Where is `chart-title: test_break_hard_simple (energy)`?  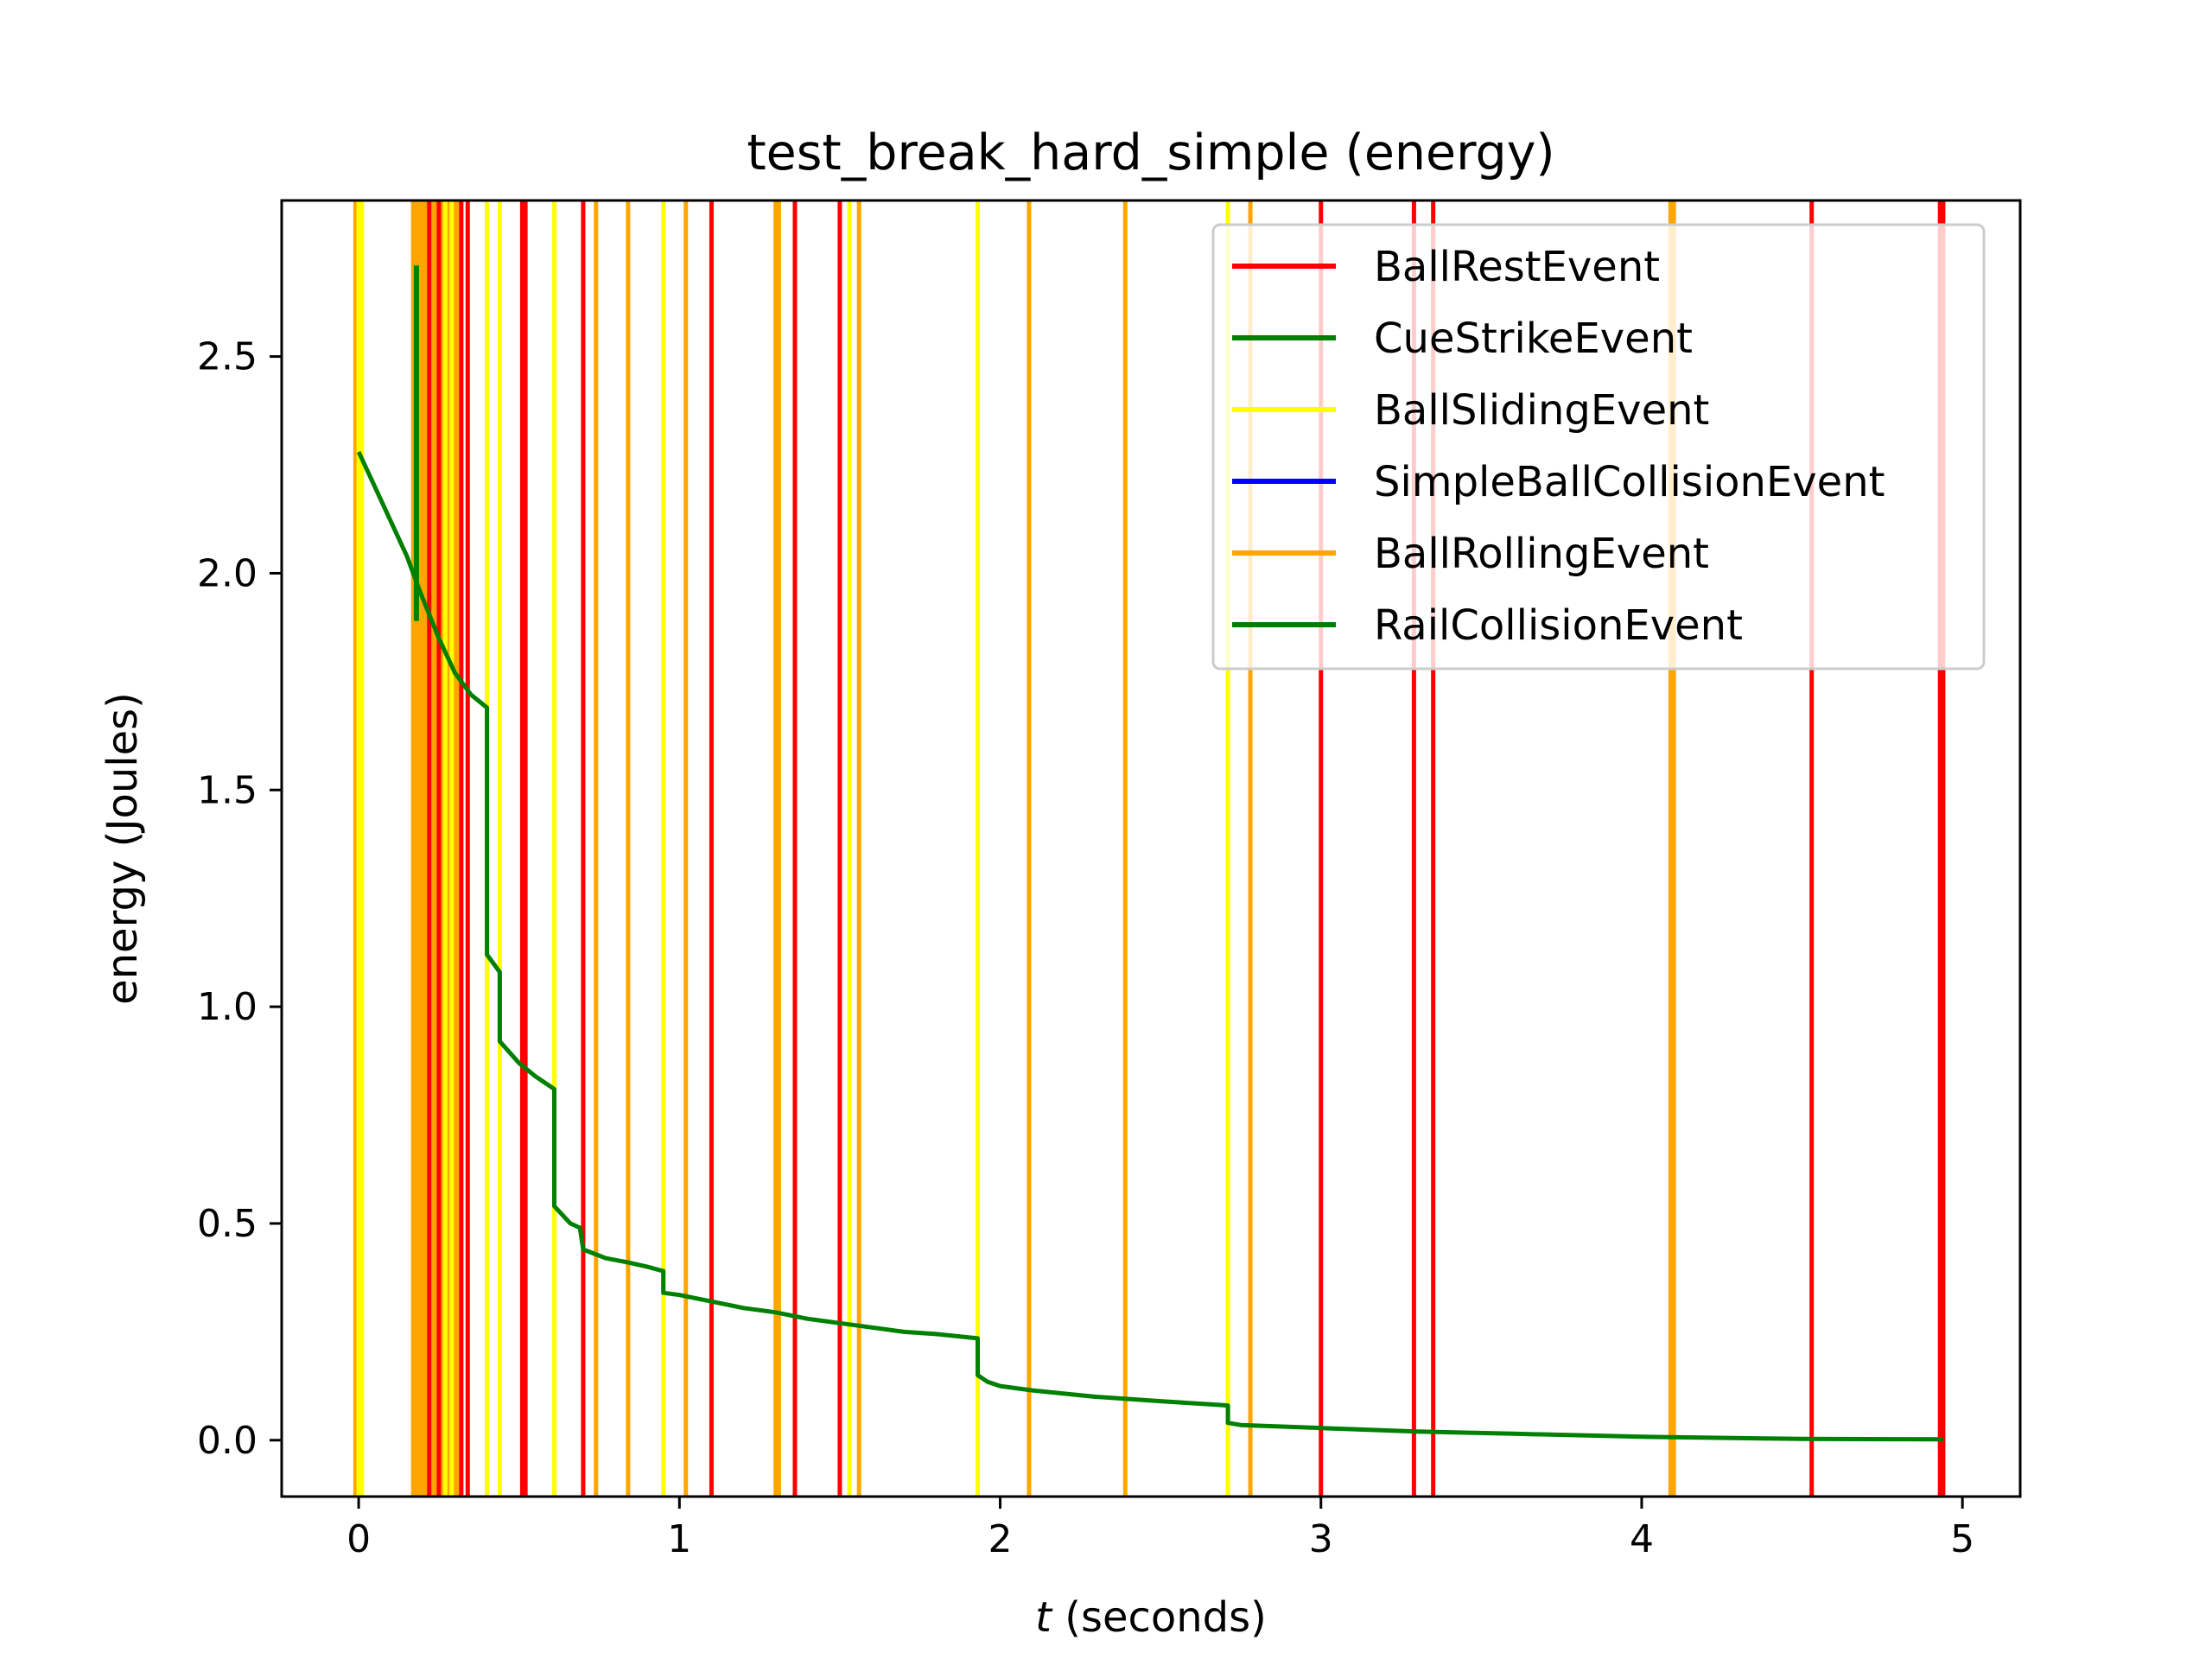 chart-title: test_break_hard_simple (energy) is located at coordinates (1150, 152).